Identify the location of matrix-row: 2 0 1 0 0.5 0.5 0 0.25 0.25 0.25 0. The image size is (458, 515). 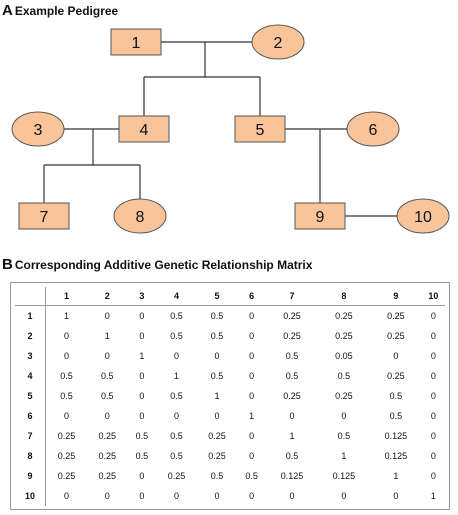
(230, 336).